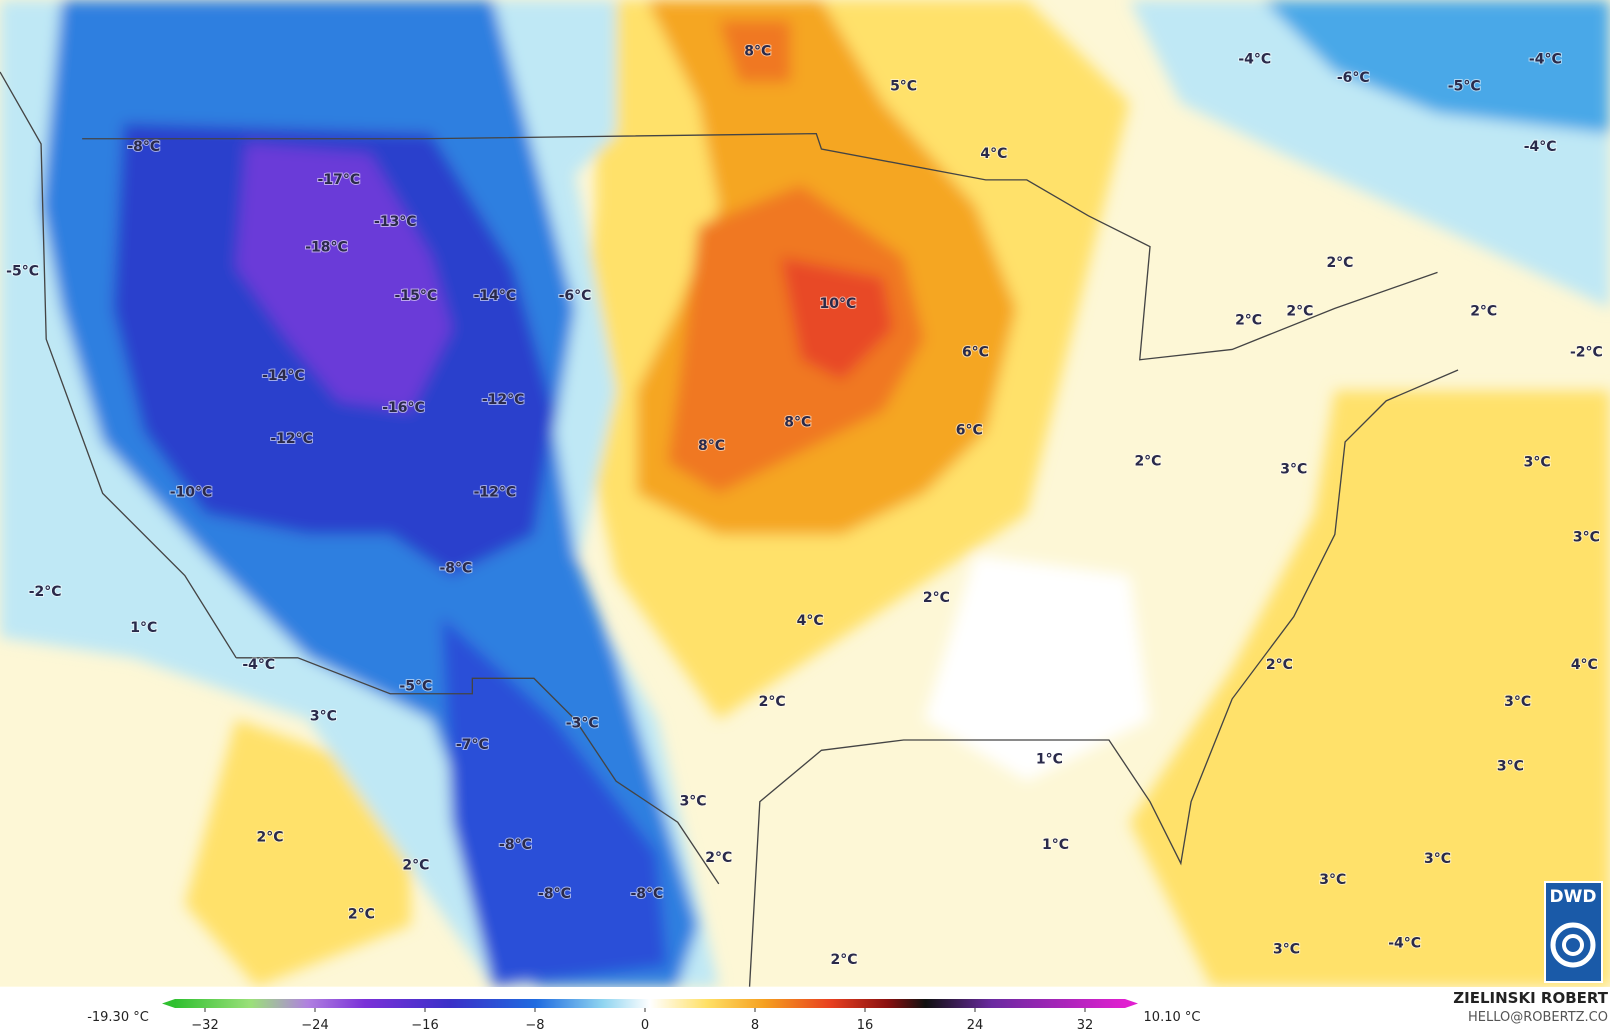  I want to click on temperature-label: -3°C, so click(582, 724).